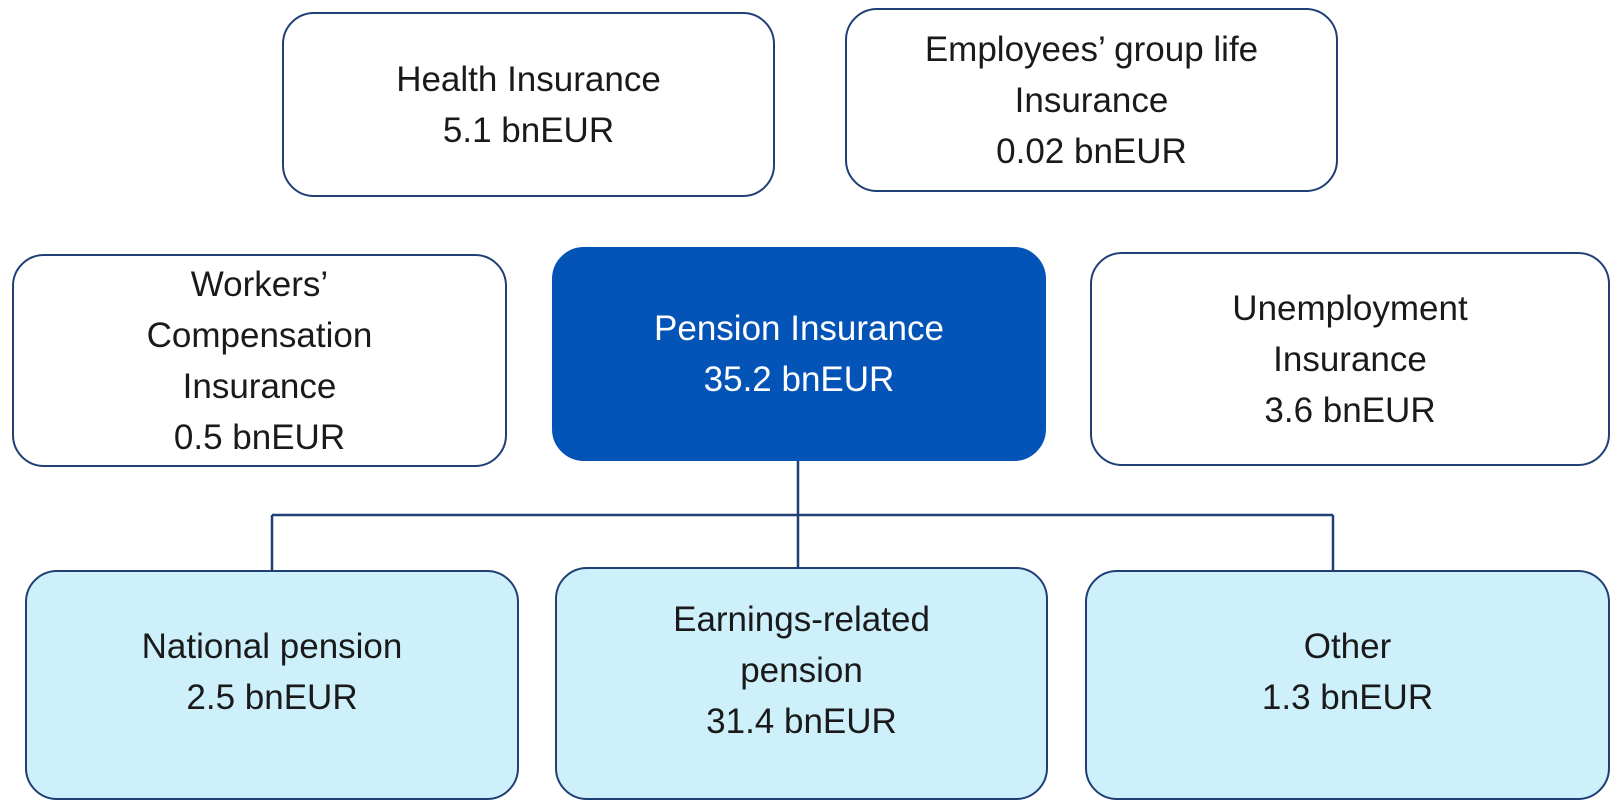 The image size is (1613, 800). I want to click on node-label: 2.5 bnEUR, so click(272, 697).